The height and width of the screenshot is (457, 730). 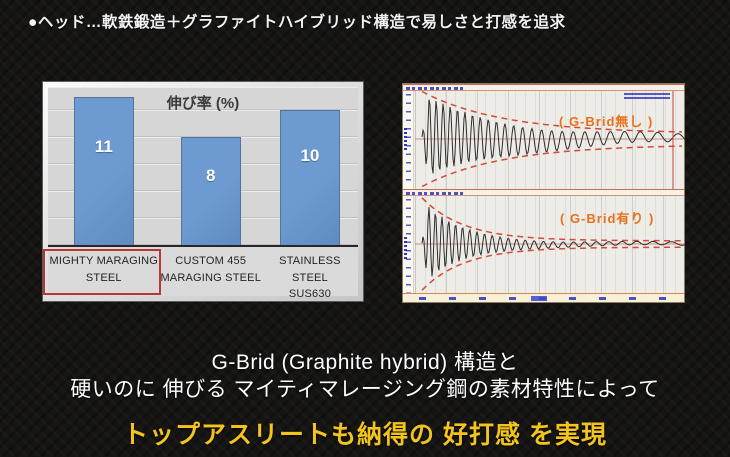 I want to click on category-label: STAINLESS STEEL SUS630, so click(x=310, y=273).